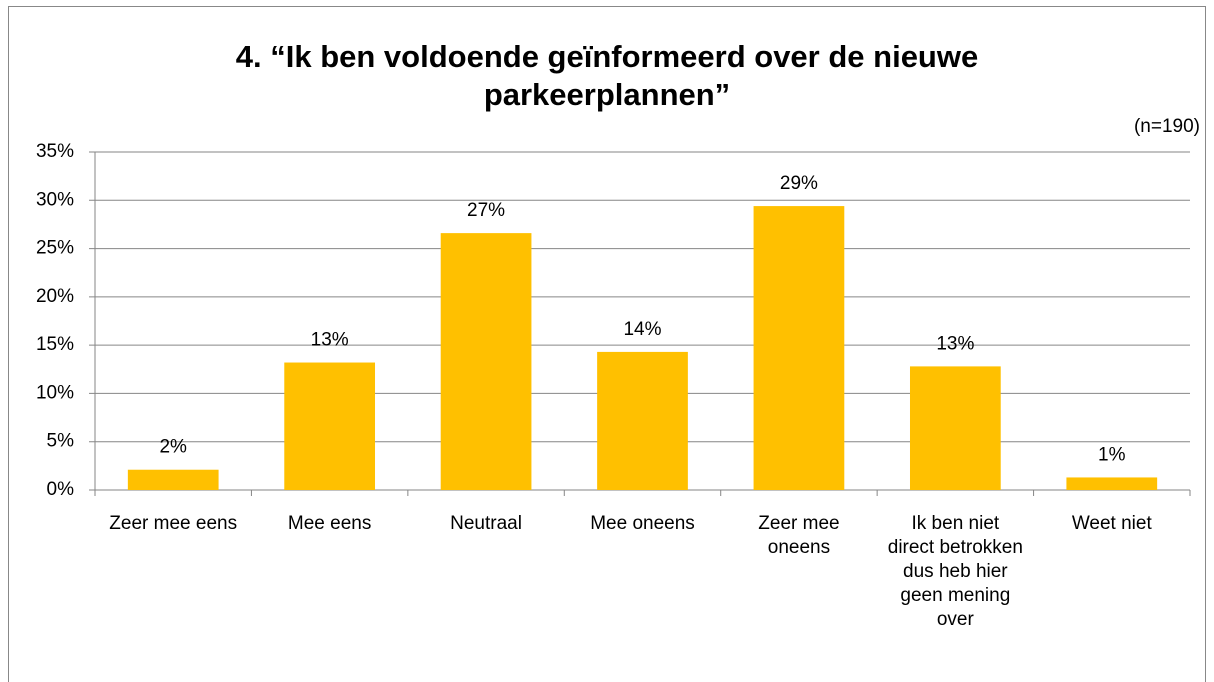 This screenshot has height=682, width=1214. Describe the element at coordinates (486, 210) in the screenshot. I see `data-label: 27%` at that location.